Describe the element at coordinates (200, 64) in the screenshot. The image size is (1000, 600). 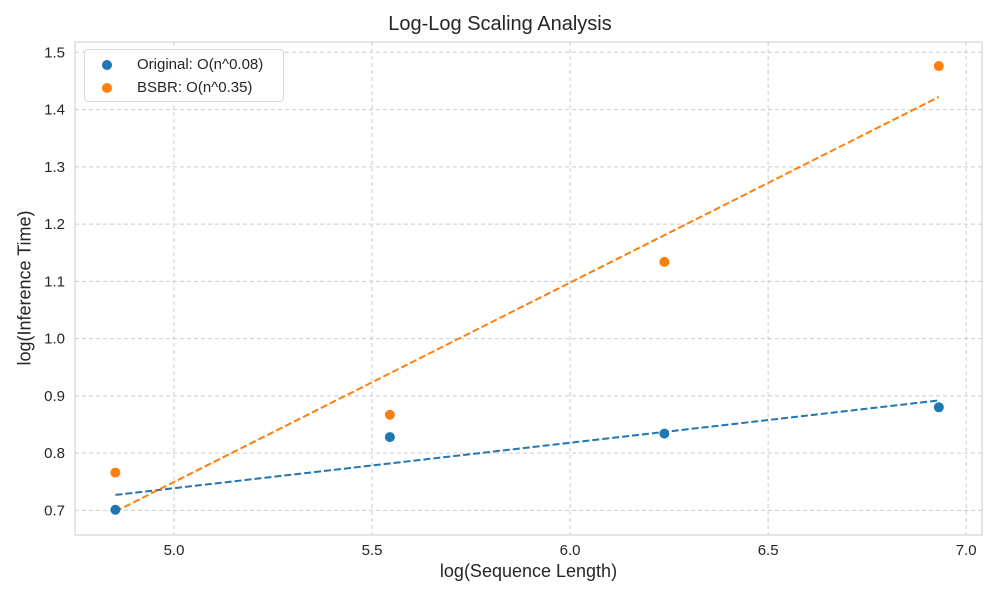
I see `legend-label-original: Original: O(n^0.08)` at that location.